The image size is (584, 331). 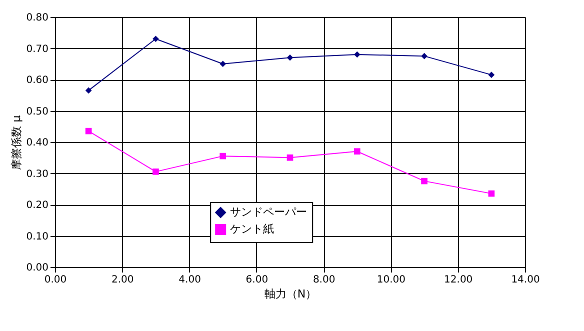 What do you see at coordinates (17, 142) in the screenshot?
I see `y-axis-title: 摩擦係数 μ` at bounding box center [17, 142].